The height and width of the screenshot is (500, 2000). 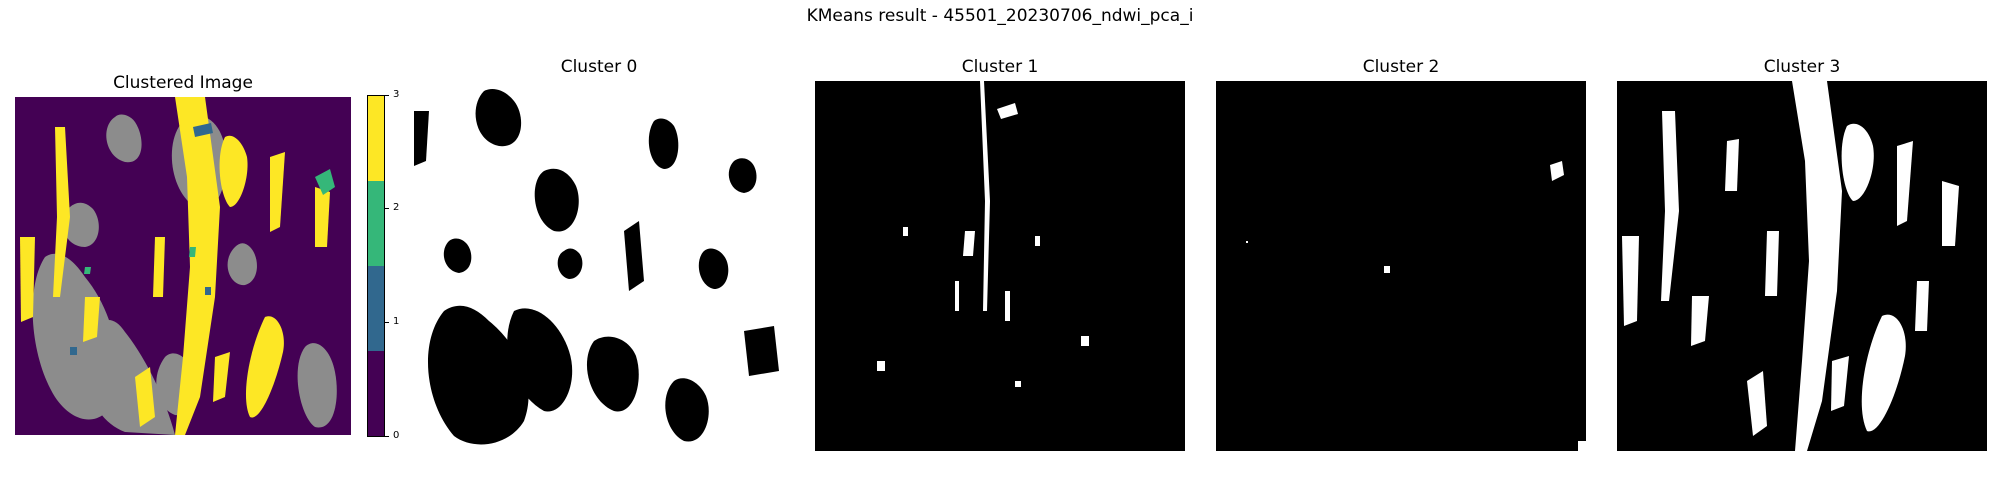 What do you see at coordinates (396, 321) in the screenshot?
I see `colorbar-label-1: 1` at bounding box center [396, 321].